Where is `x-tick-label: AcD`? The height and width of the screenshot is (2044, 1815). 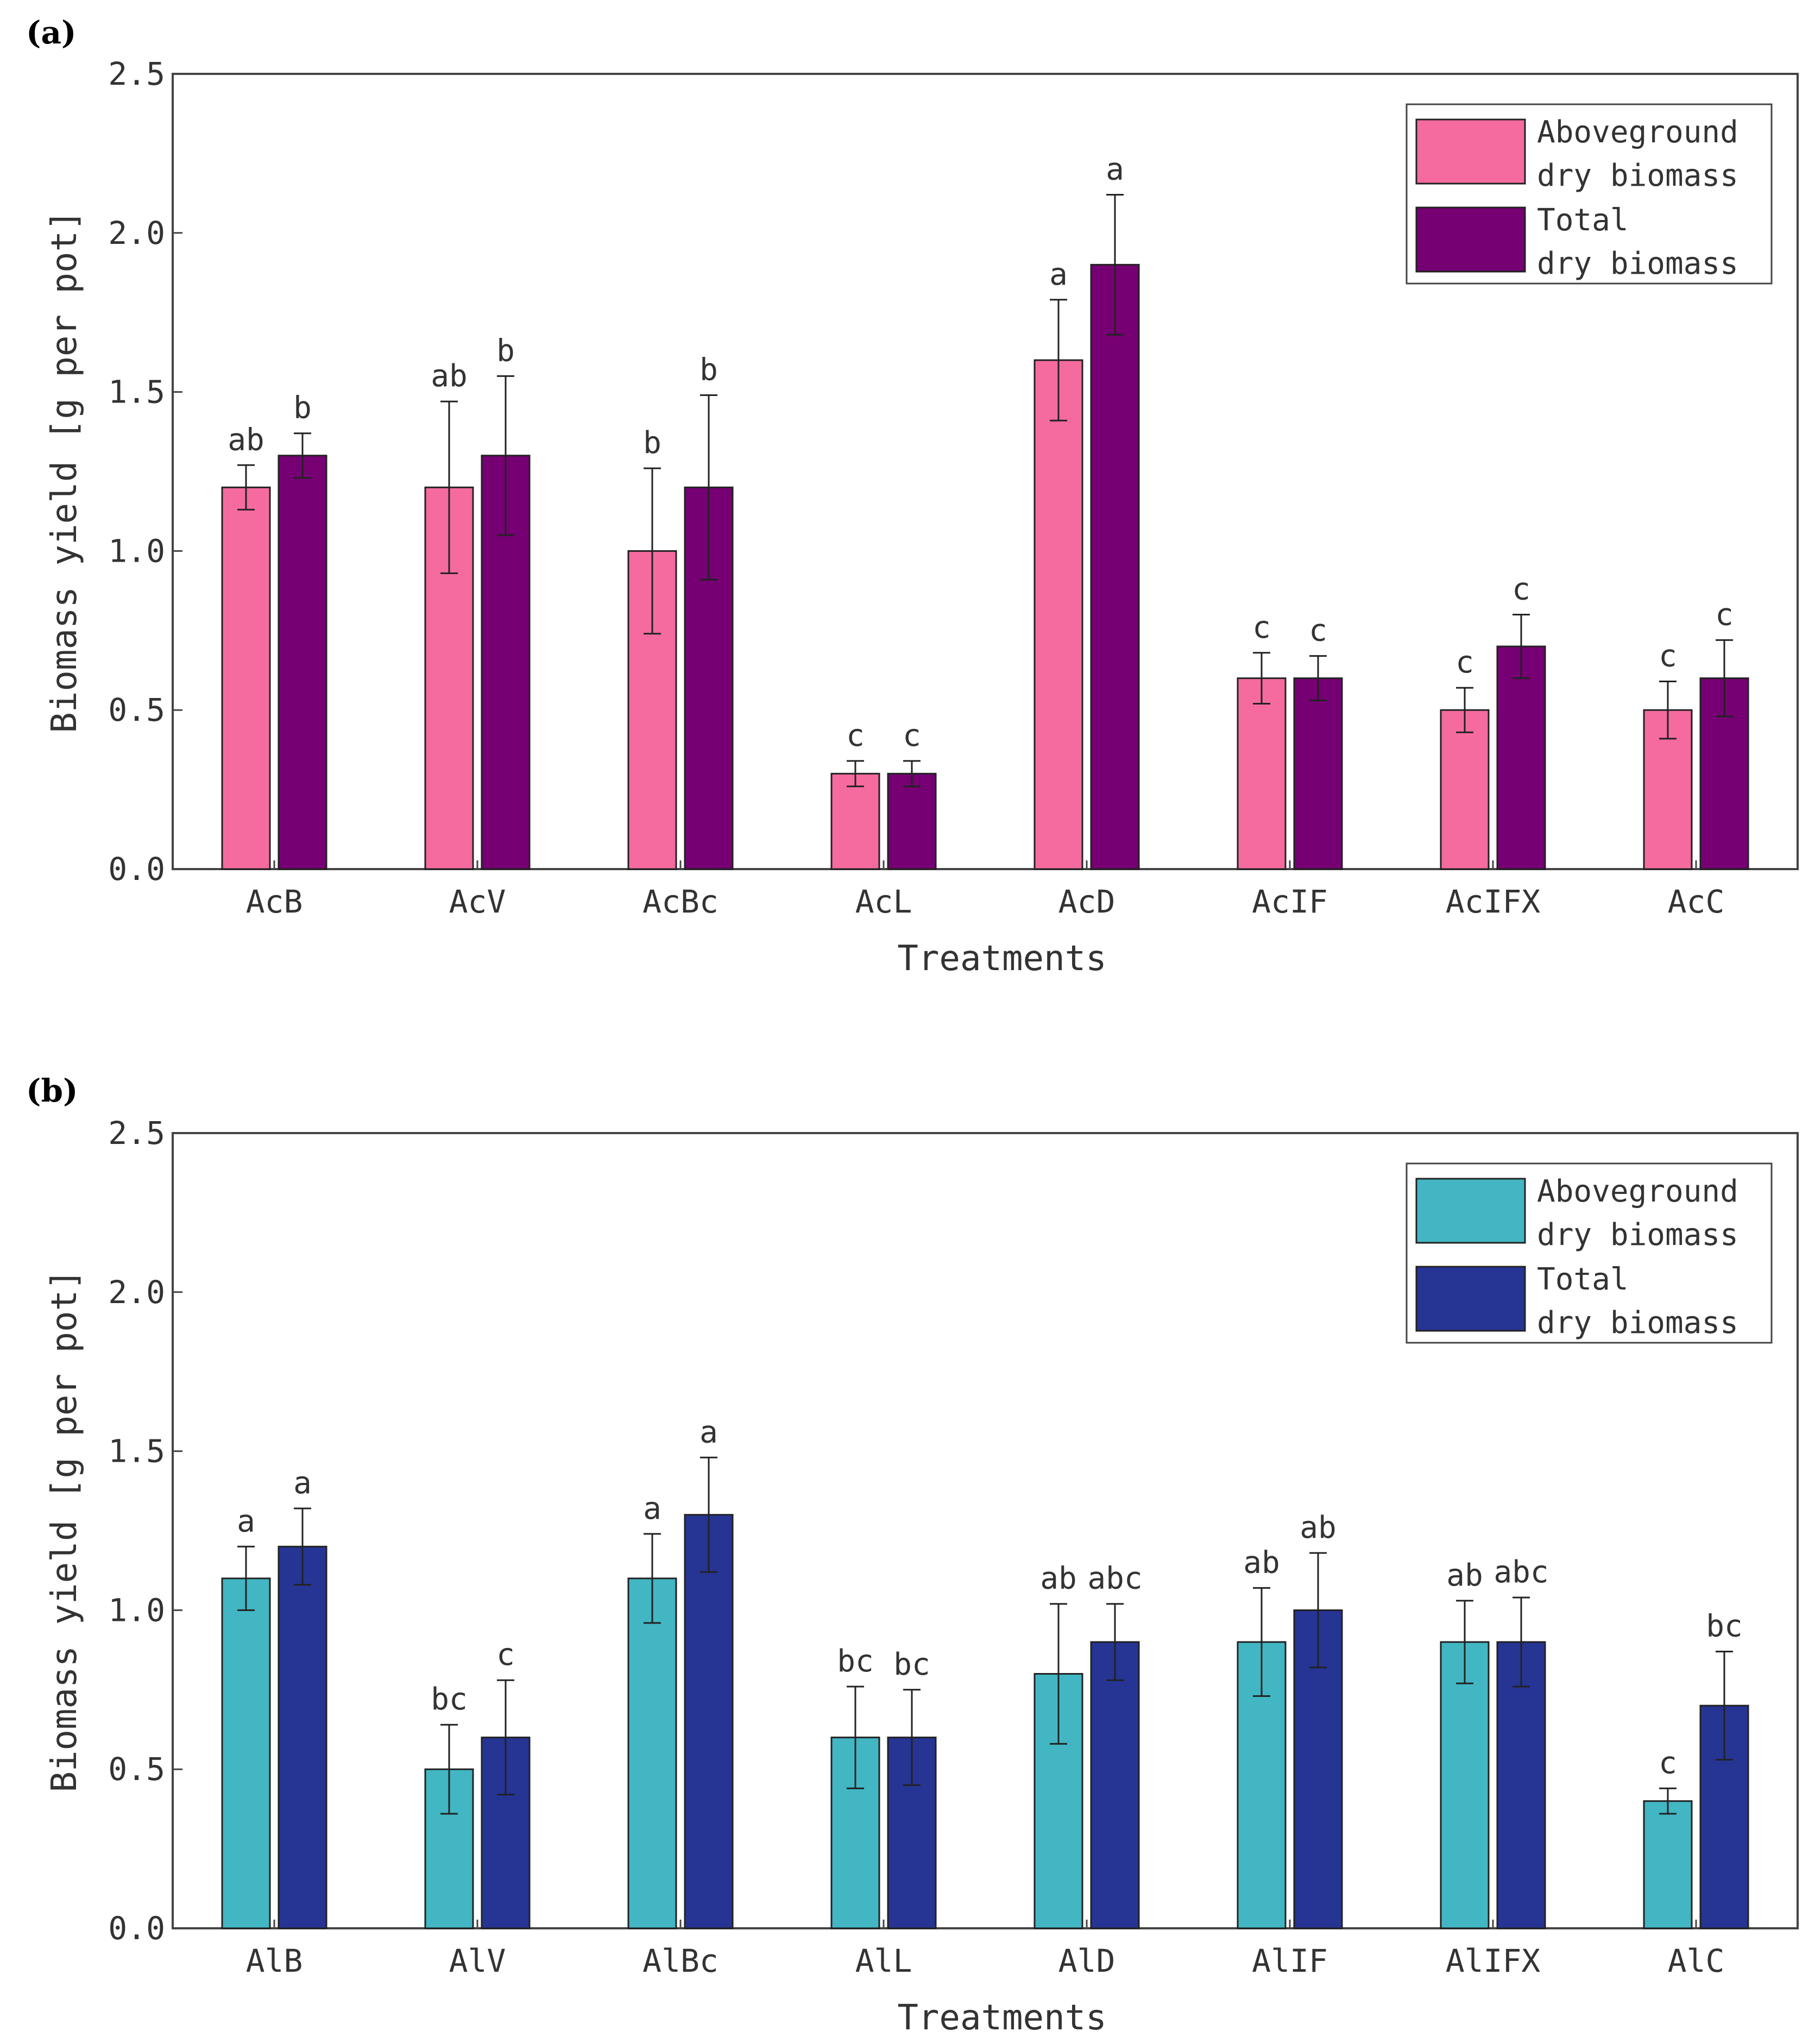 x-tick-label: AcD is located at coordinates (1087, 902).